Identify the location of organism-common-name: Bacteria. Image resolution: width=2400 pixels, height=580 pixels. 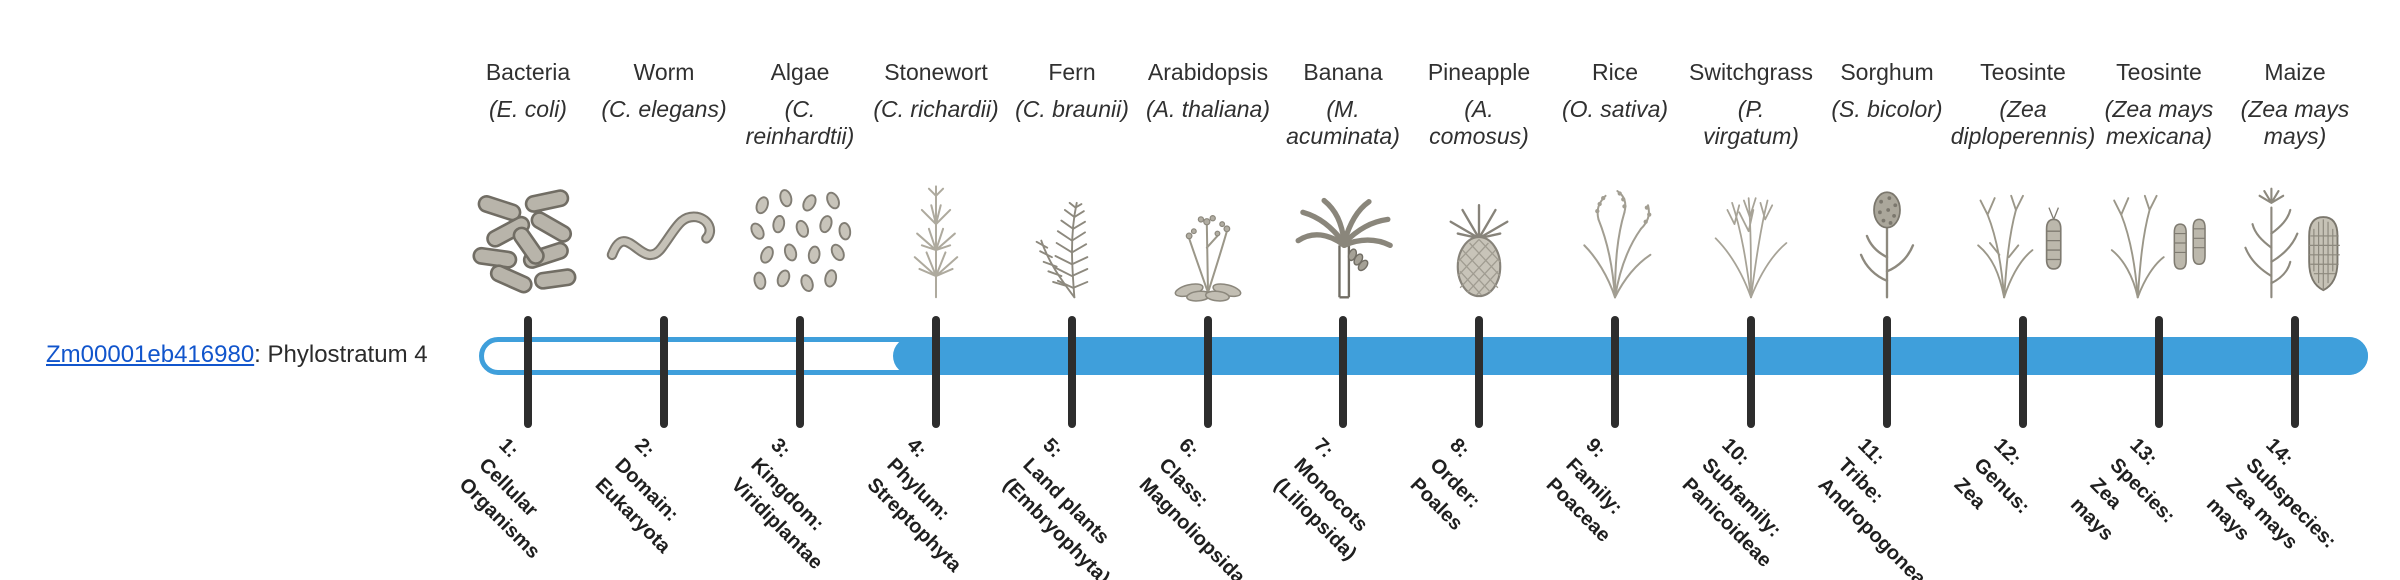
(528, 72).